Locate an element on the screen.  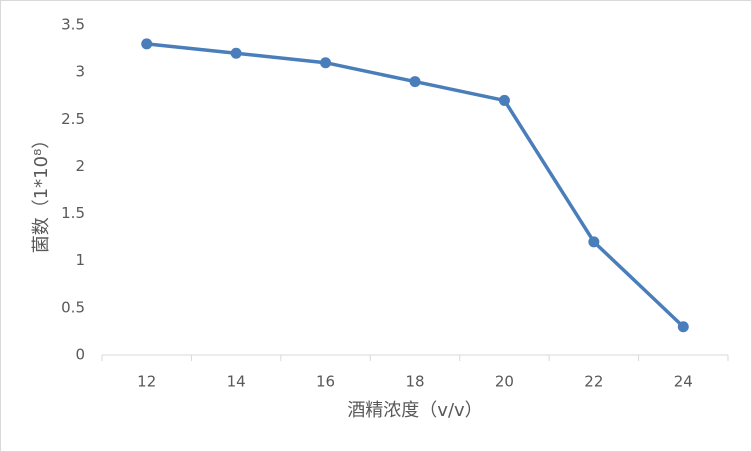
x-tick-label: 14 is located at coordinates (236, 382).